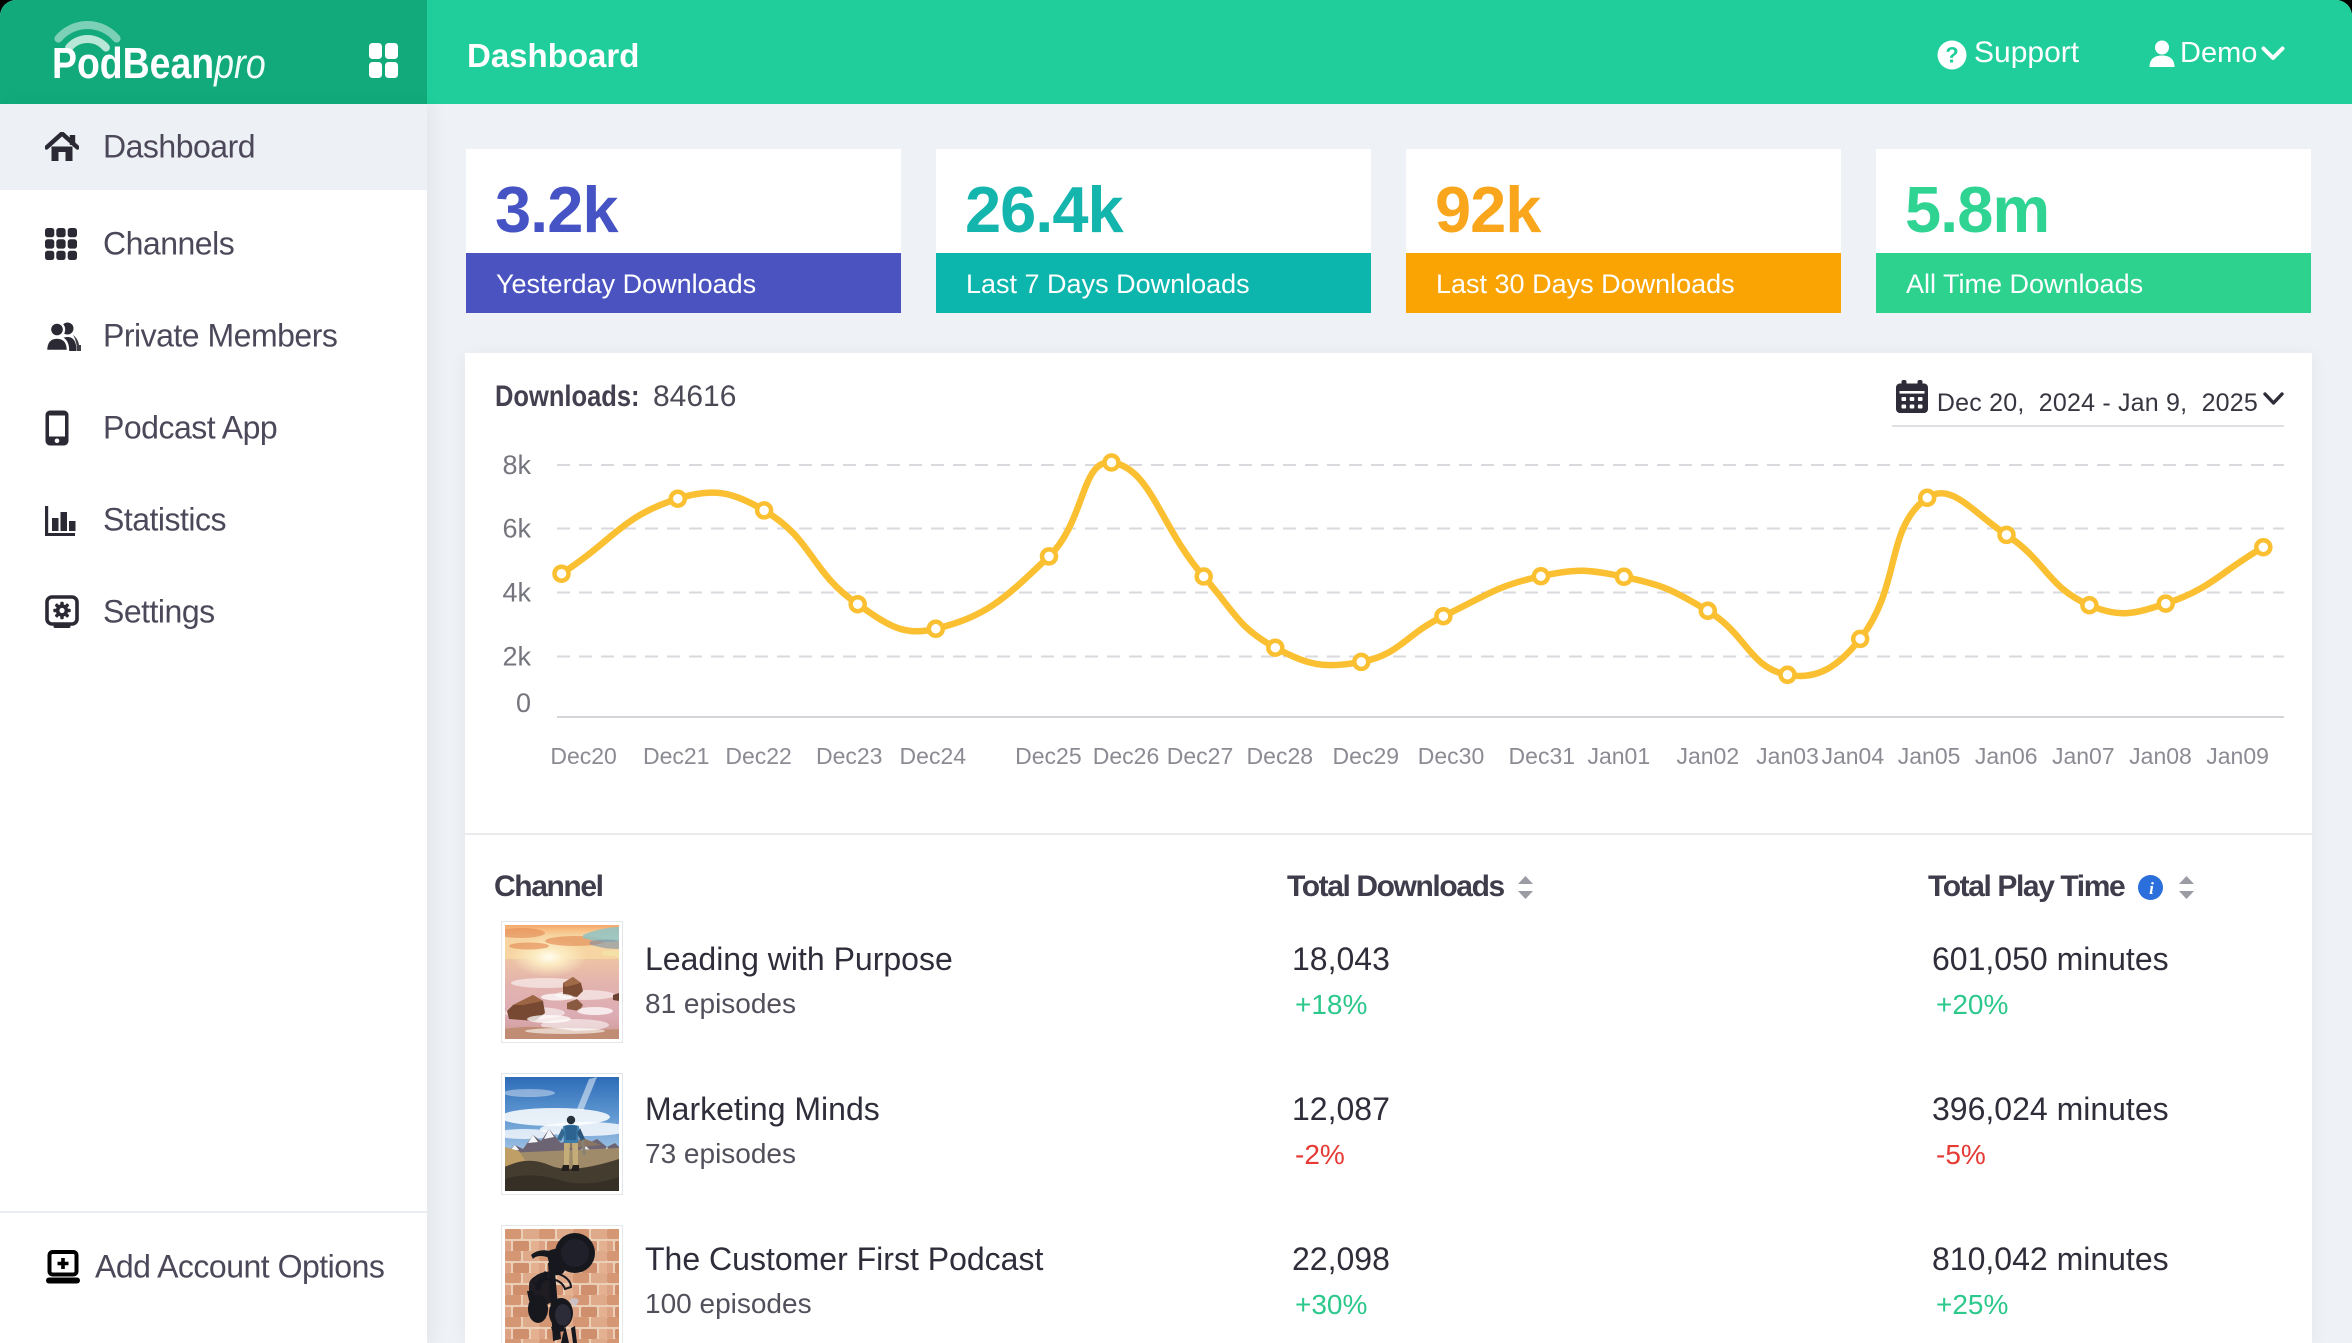 The image size is (2352, 1343). I want to click on svg-text: Dec26, so click(1126, 756).